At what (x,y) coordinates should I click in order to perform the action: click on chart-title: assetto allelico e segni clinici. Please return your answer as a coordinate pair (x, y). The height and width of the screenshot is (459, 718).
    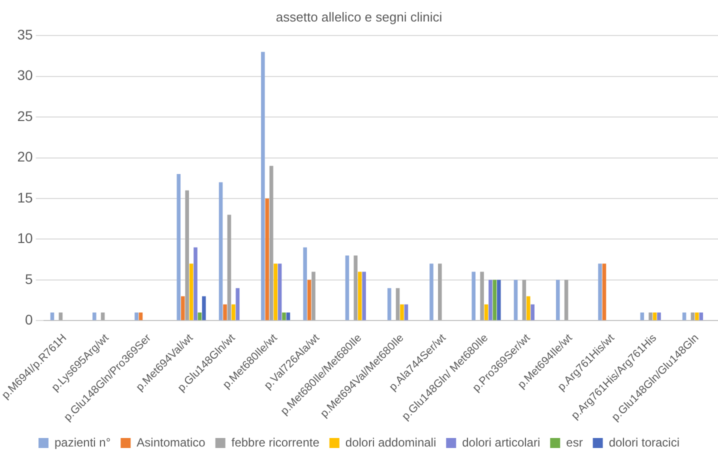
    Looking at the image, I should click on (359, 16).